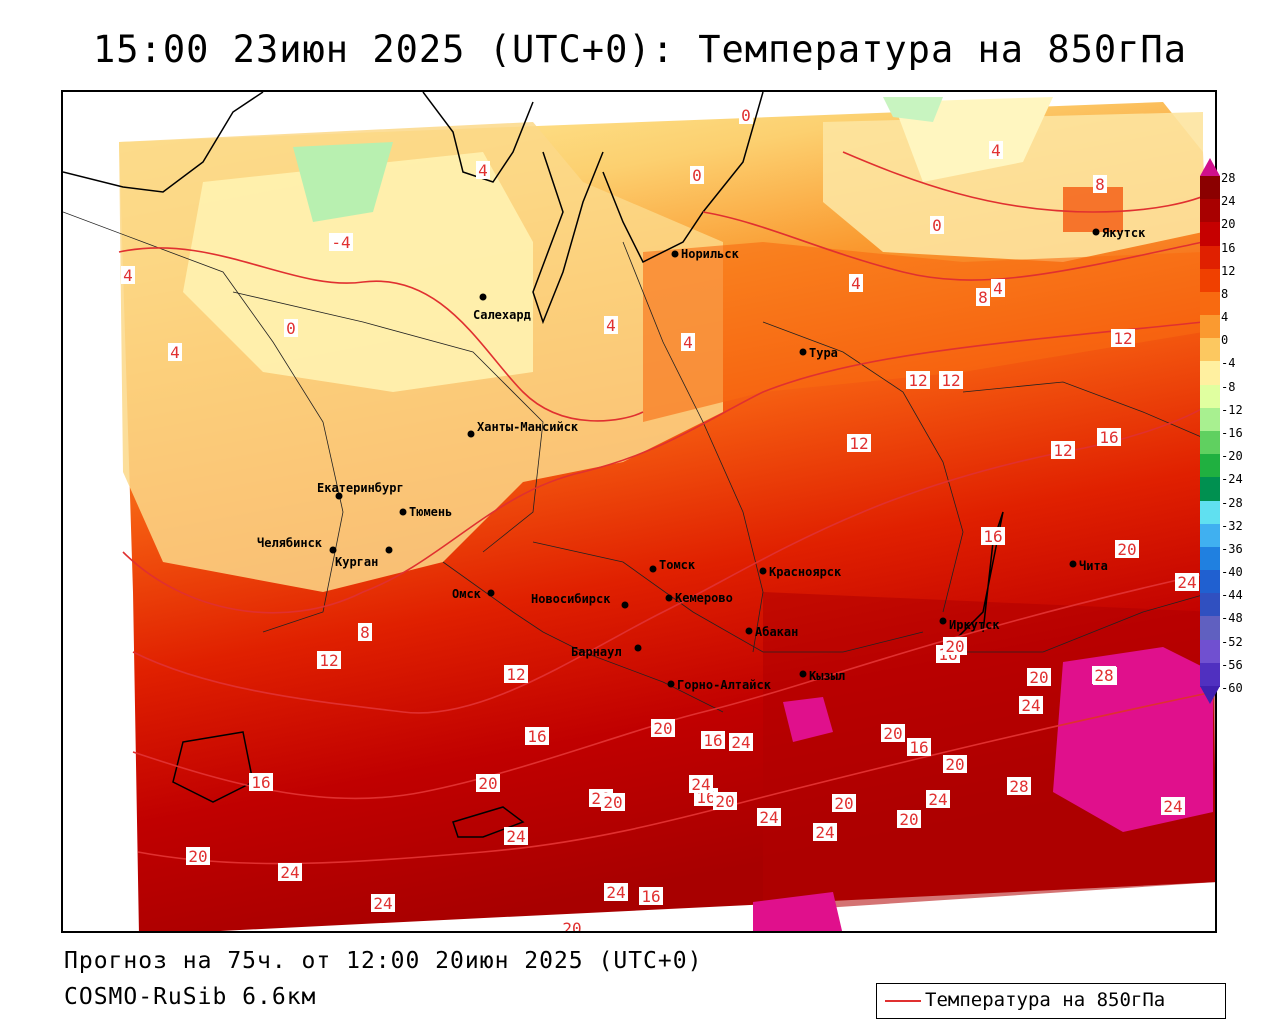 This screenshot has width=1280, height=1024. What do you see at coordinates (1228, 363) in the screenshot?
I see `colorbar-tick-label: -4` at bounding box center [1228, 363].